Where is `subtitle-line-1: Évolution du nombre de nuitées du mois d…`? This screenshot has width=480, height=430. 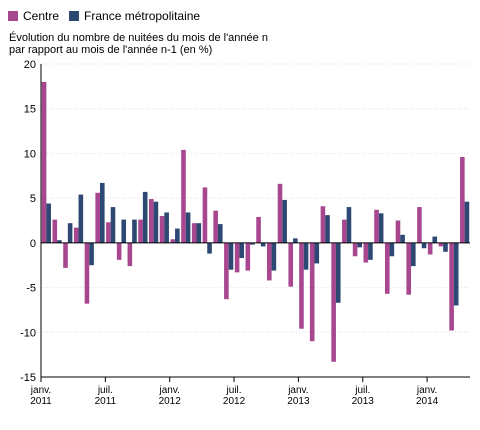 subtitle-line-1: Évolution du nombre de nuitées du mois d… is located at coordinates (138, 38).